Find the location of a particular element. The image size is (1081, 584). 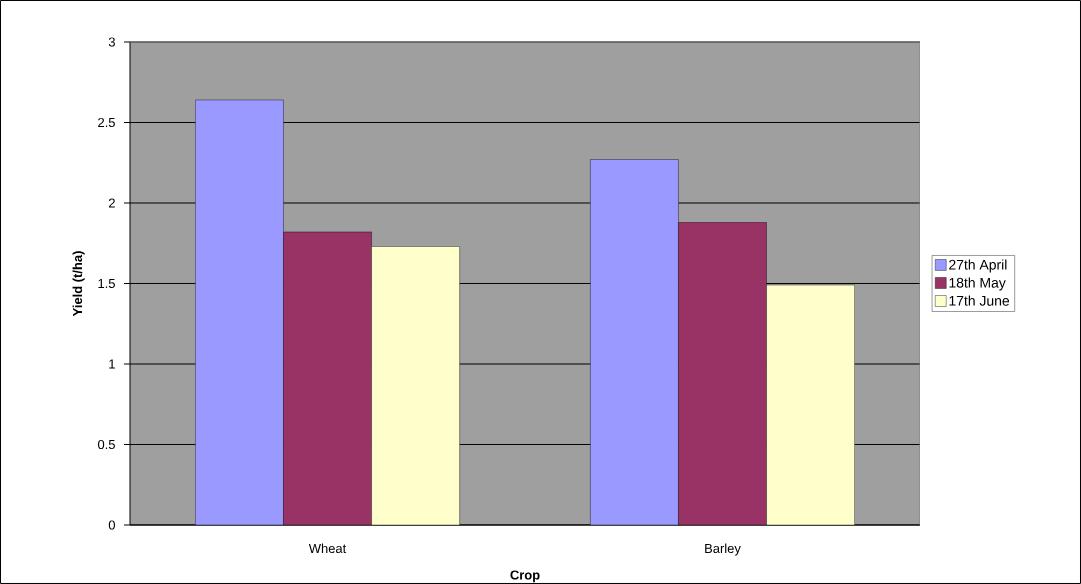

y-tick-label: 1.5 is located at coordinates (106, 283).